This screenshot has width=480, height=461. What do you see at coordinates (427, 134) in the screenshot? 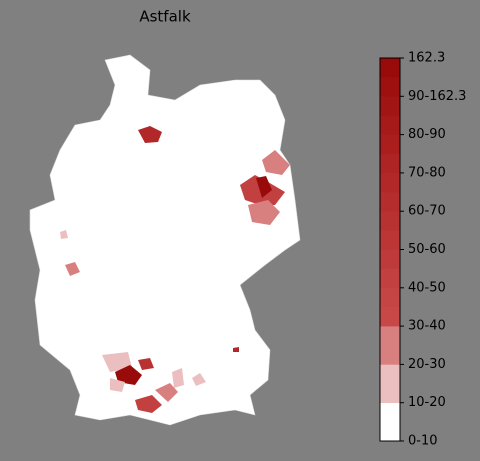
I see `colorbar-label: 80-90` at bounding box center [427, 134].